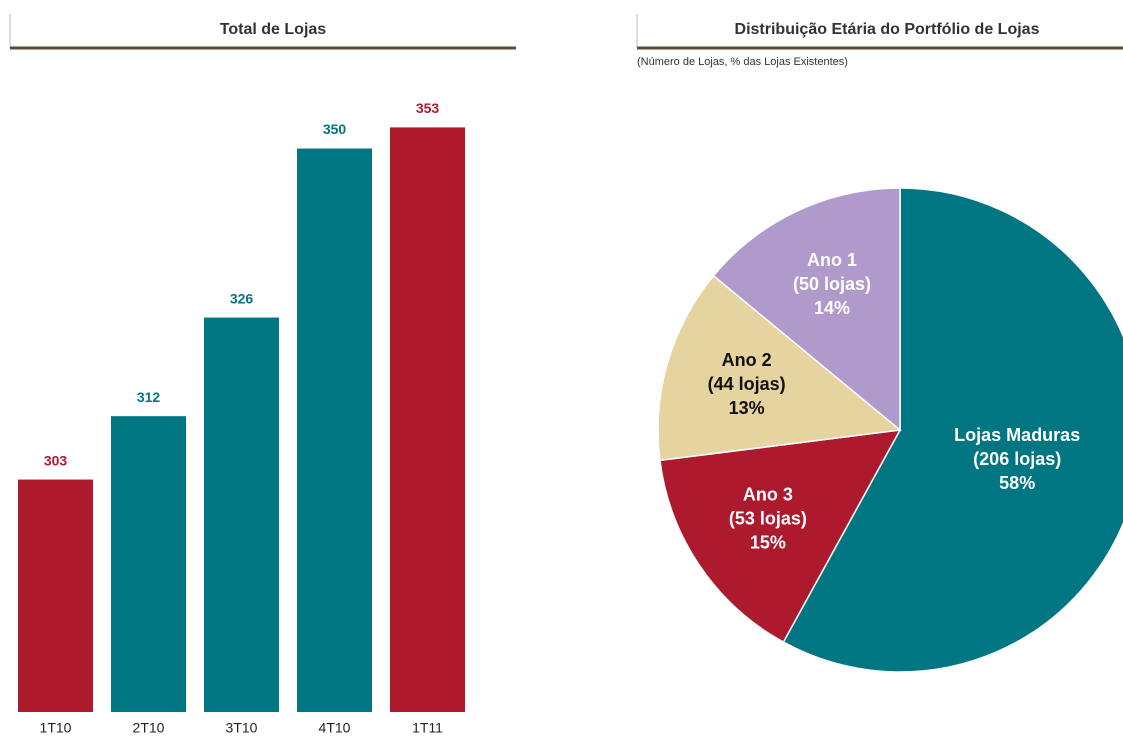 The width and height of the screenshot is (1123, 745). Describe the element at coordinates (149, 728) in the screenshot. I see `x-tick-label: 2T10` at that location.